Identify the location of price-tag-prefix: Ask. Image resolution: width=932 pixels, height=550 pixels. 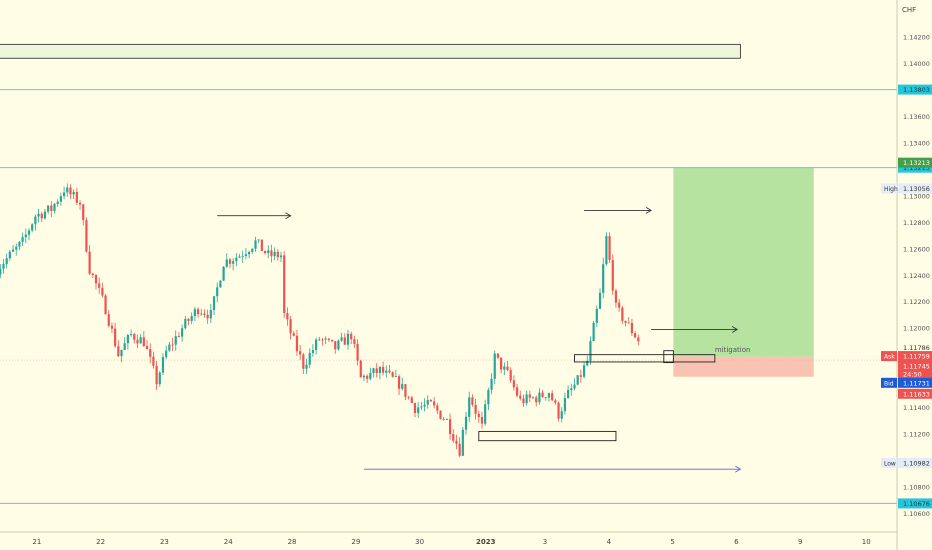
(889, 357).